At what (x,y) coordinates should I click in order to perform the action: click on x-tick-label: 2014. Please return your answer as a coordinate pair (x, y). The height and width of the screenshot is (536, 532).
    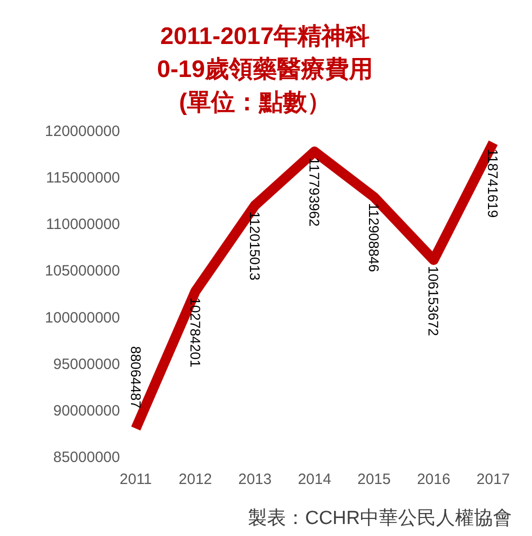
    Looking at the image, I should click on (315, 479).